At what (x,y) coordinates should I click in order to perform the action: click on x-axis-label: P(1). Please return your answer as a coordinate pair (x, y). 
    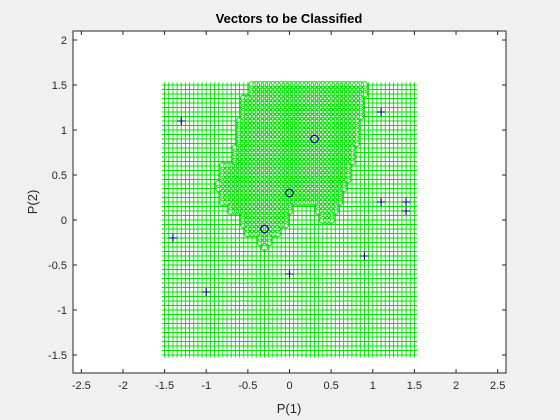
    Looking at the image, I should click on (289, 408).